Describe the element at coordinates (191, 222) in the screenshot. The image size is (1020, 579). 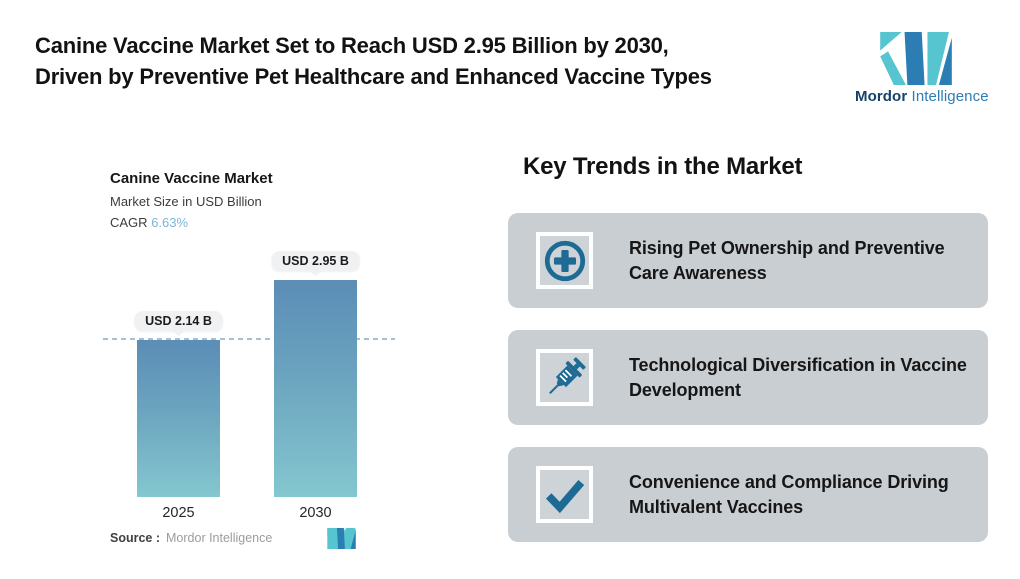
I see `chart-cagr: CAGR 6.63%` at that location.